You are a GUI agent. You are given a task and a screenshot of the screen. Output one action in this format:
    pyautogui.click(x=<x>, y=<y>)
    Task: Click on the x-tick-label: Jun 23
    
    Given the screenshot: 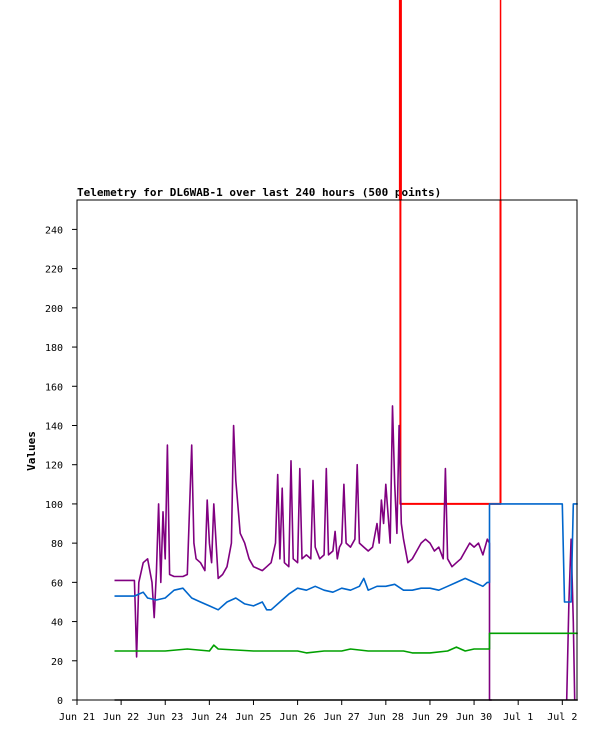 What is the action you would take?
    pyautogui.click(x=165, y=717)
    